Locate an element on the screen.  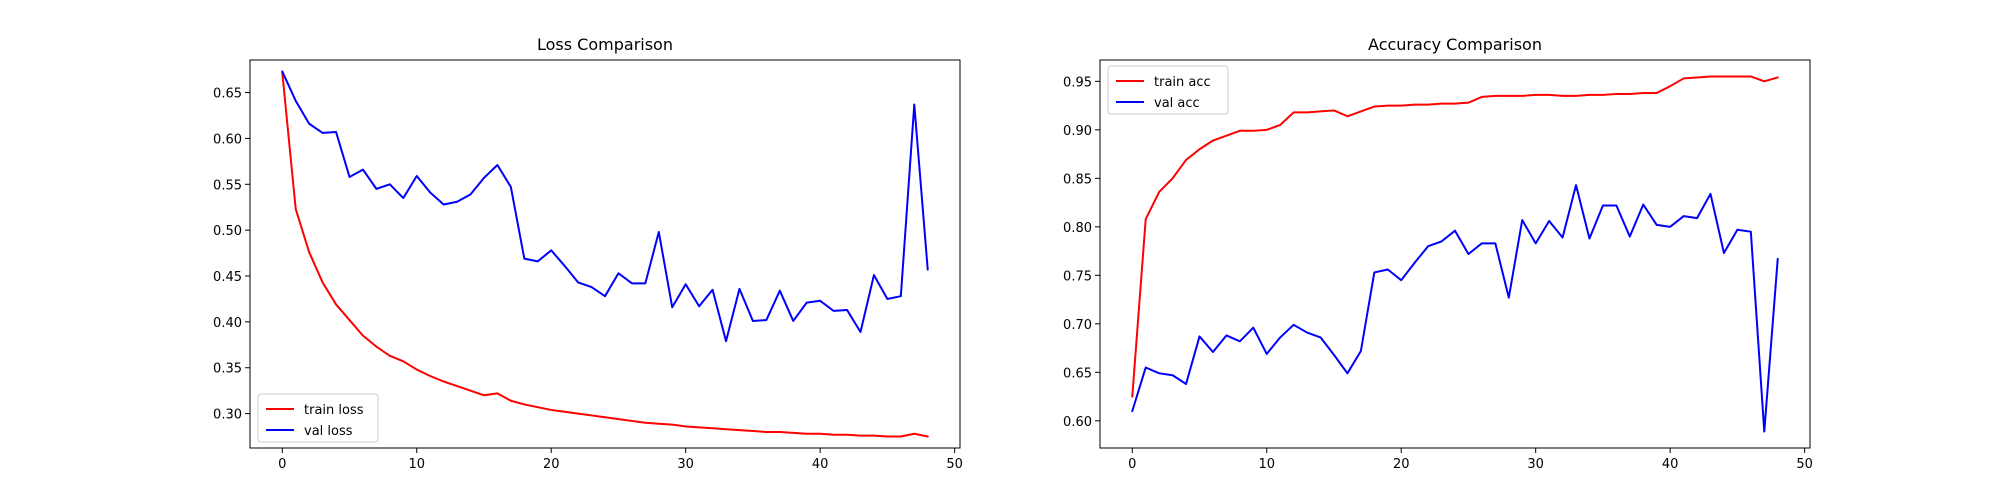
y-tick-label: 0.80 is located at coordinates (1077, 228).